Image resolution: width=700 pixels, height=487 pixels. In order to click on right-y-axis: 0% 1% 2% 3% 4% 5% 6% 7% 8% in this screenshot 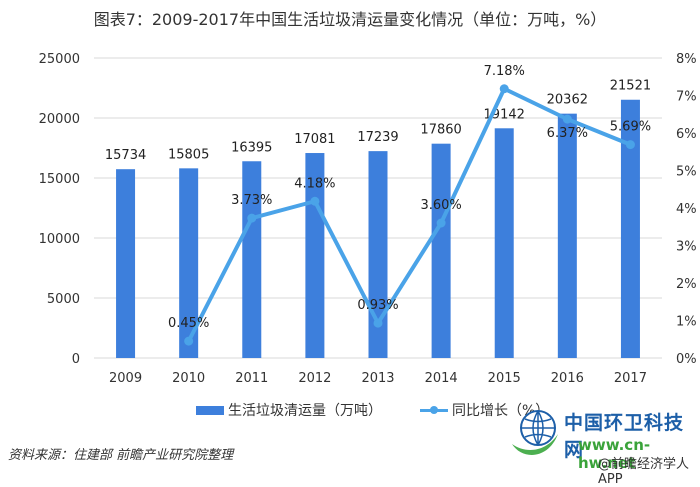, I will do `click(686, 209)`.